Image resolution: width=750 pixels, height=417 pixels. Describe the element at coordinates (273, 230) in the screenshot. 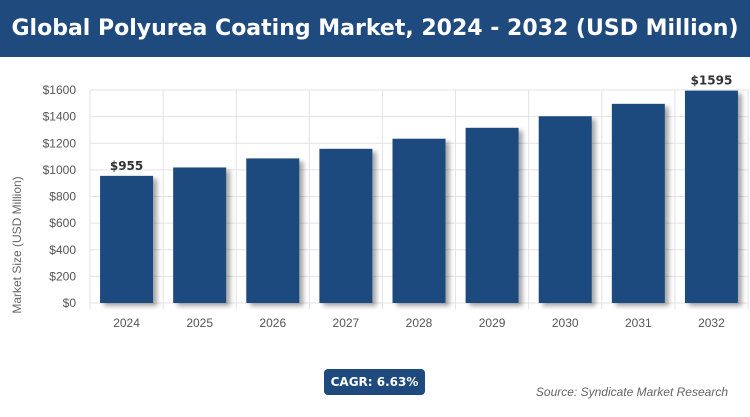

I see `bar-2026` at that location.